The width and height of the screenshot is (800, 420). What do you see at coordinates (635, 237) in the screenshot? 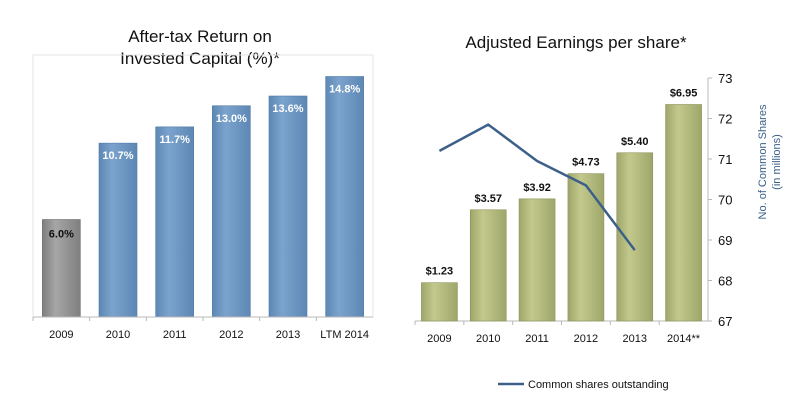
I see `eps-bar-2013` at bounding box center [635, 237].